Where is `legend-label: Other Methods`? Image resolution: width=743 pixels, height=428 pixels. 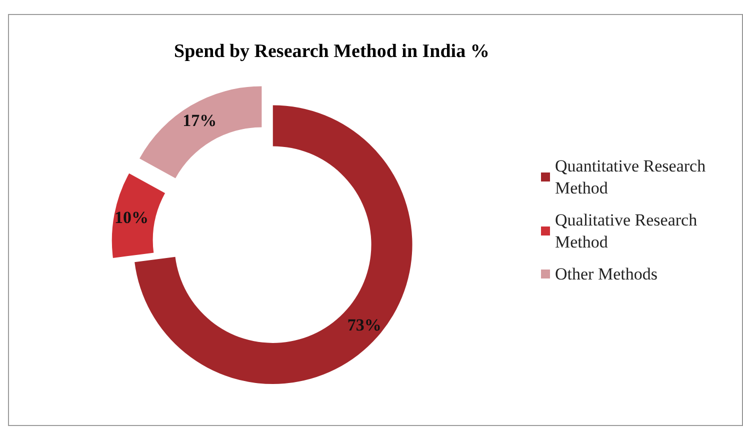 legend-label: Other Methods is located at coordinates (606, 274).